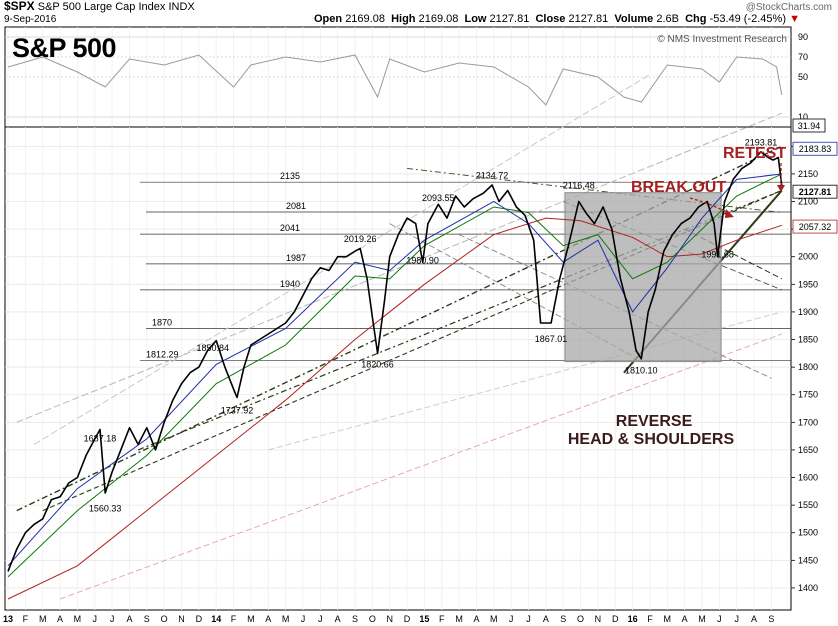 The width and height of the screenshot is (838, 626). Describe the element at coordinates (808, 505) in the screenshot. I see `price-tick-label: 1550` at that location.